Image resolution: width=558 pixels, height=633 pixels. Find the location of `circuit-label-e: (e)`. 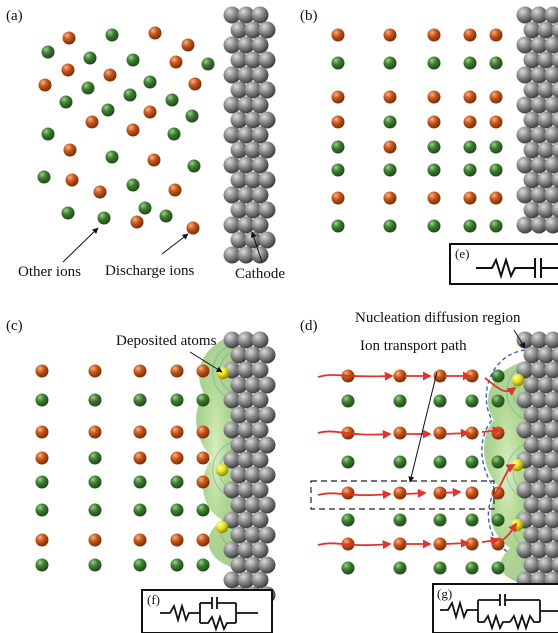

circuit-label-e: (e) is located at coordinates (462, 253).